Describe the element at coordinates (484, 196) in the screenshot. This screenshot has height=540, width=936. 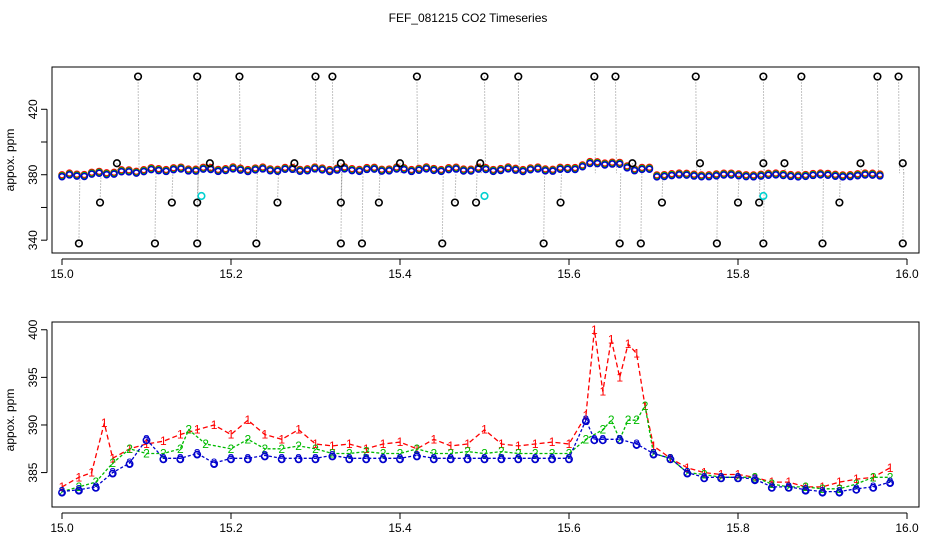
I see `cyan-point` at that location.